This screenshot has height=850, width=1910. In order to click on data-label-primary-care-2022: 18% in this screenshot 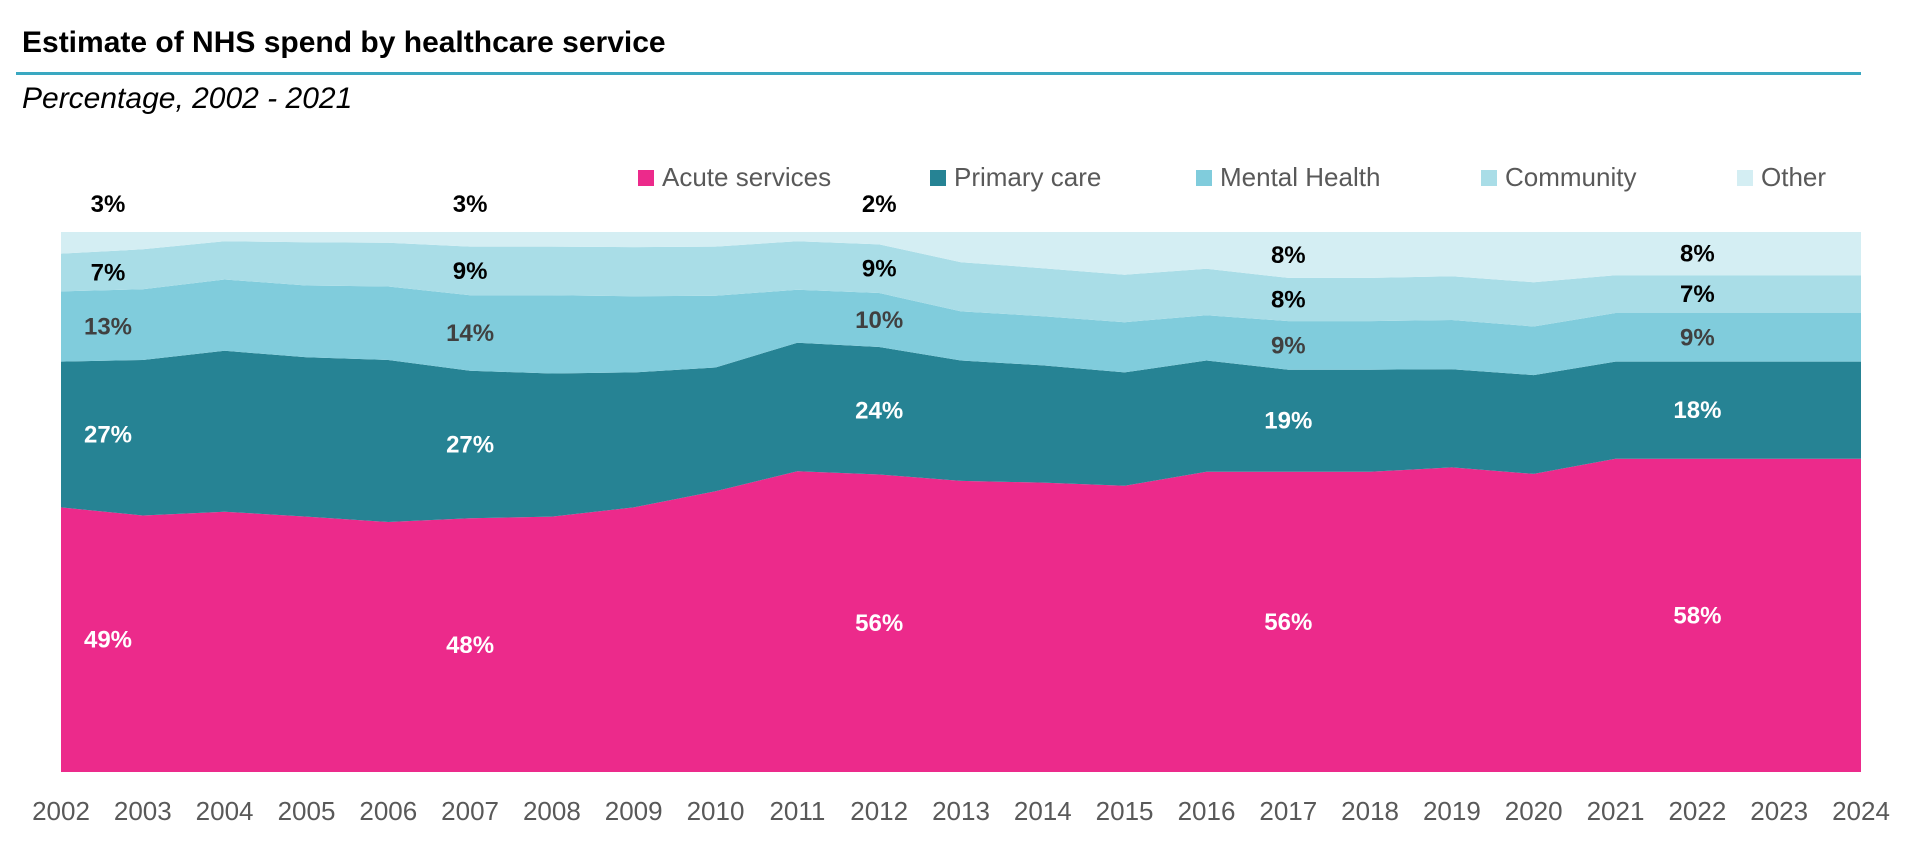, I will do `click(1697, 410)`.